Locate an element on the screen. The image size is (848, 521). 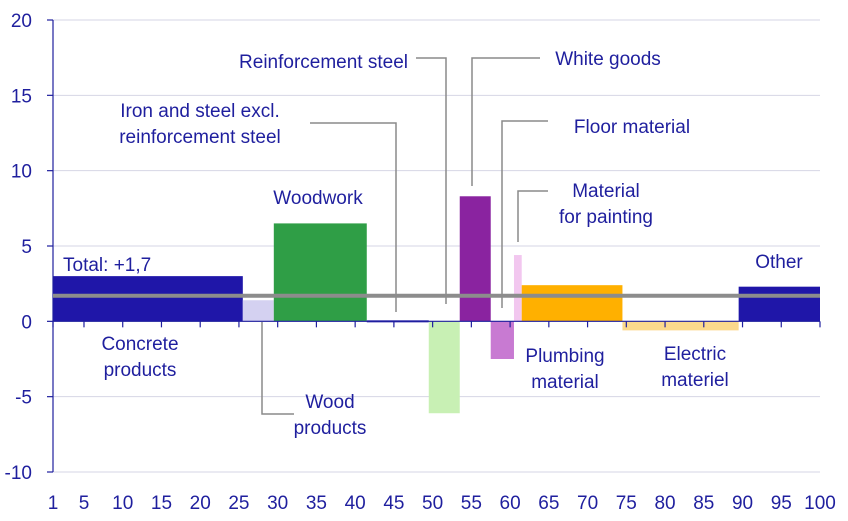
x-tick-label: 25 is located at coordinates (238, 503).